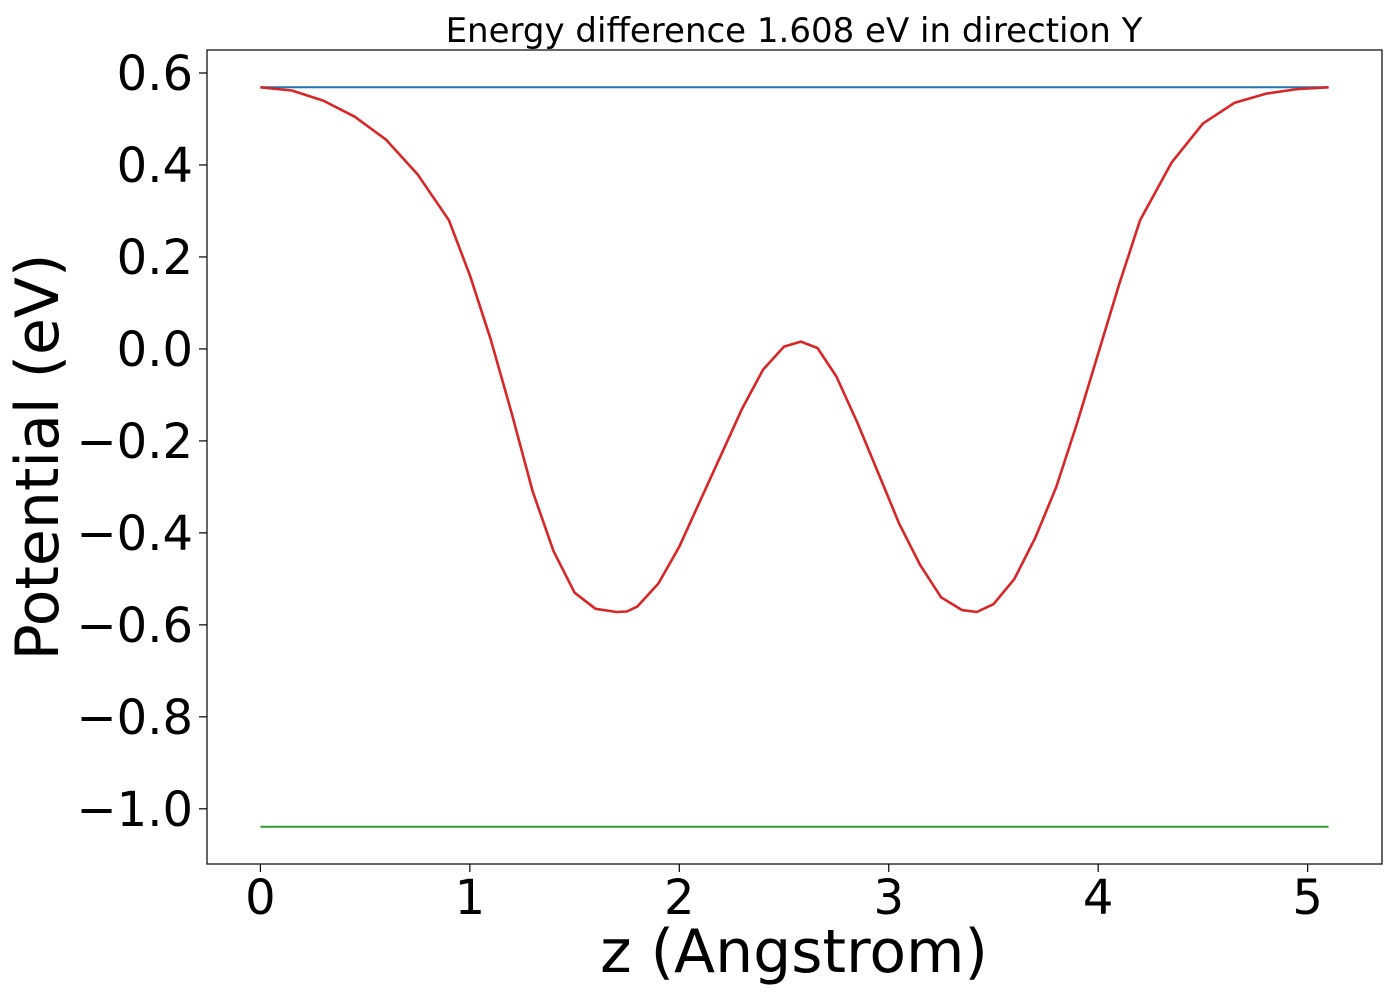  Describe the element at coordinates (155, 350) in the screenshot. I see `y-tick-label-3: 0.0` at that location.